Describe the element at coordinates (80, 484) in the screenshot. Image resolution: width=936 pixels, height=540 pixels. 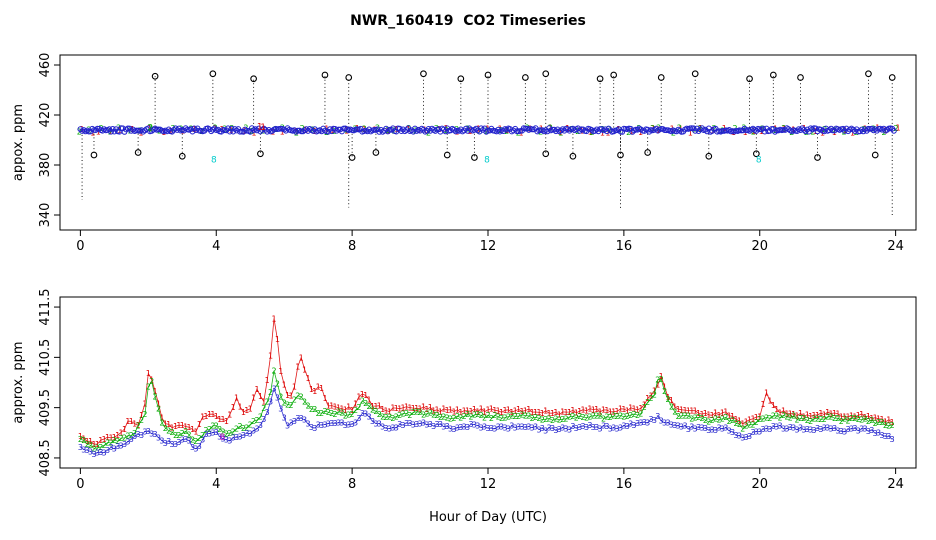
I see `svg-text: 0` at that location.